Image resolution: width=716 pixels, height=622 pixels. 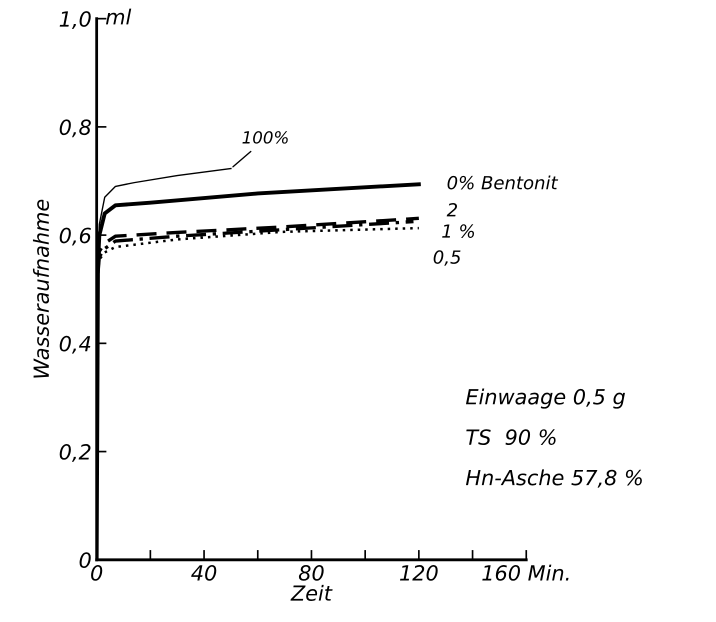 What do you see at coordinates (525, 572) in the screenshot?
I see `x-tick-label: 160 Min.` at bounding box center [525, 572].